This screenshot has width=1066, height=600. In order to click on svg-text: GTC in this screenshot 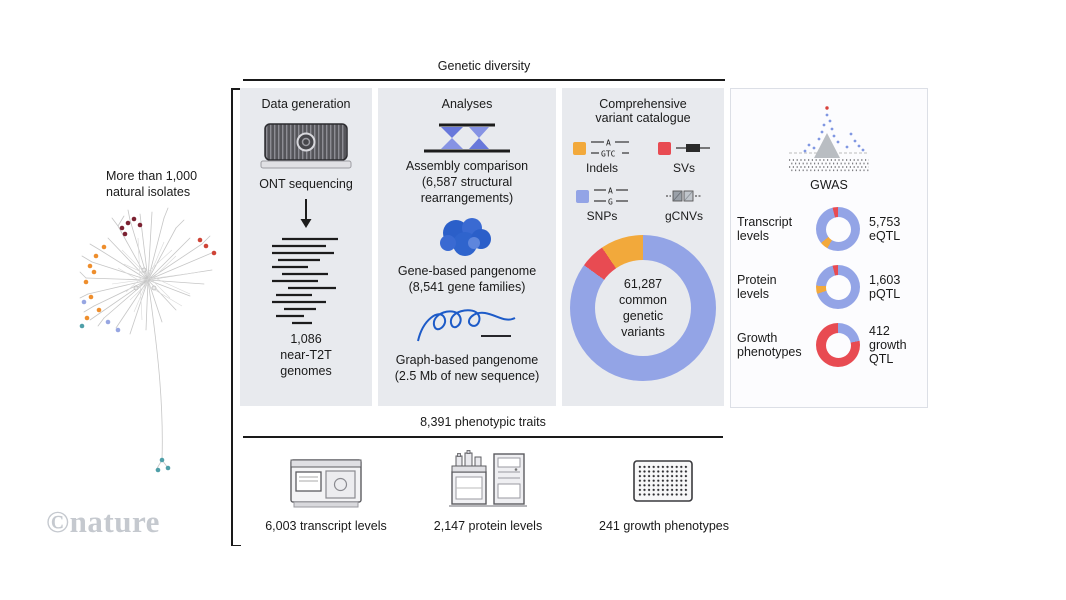, I will do `click(608, 154)`.